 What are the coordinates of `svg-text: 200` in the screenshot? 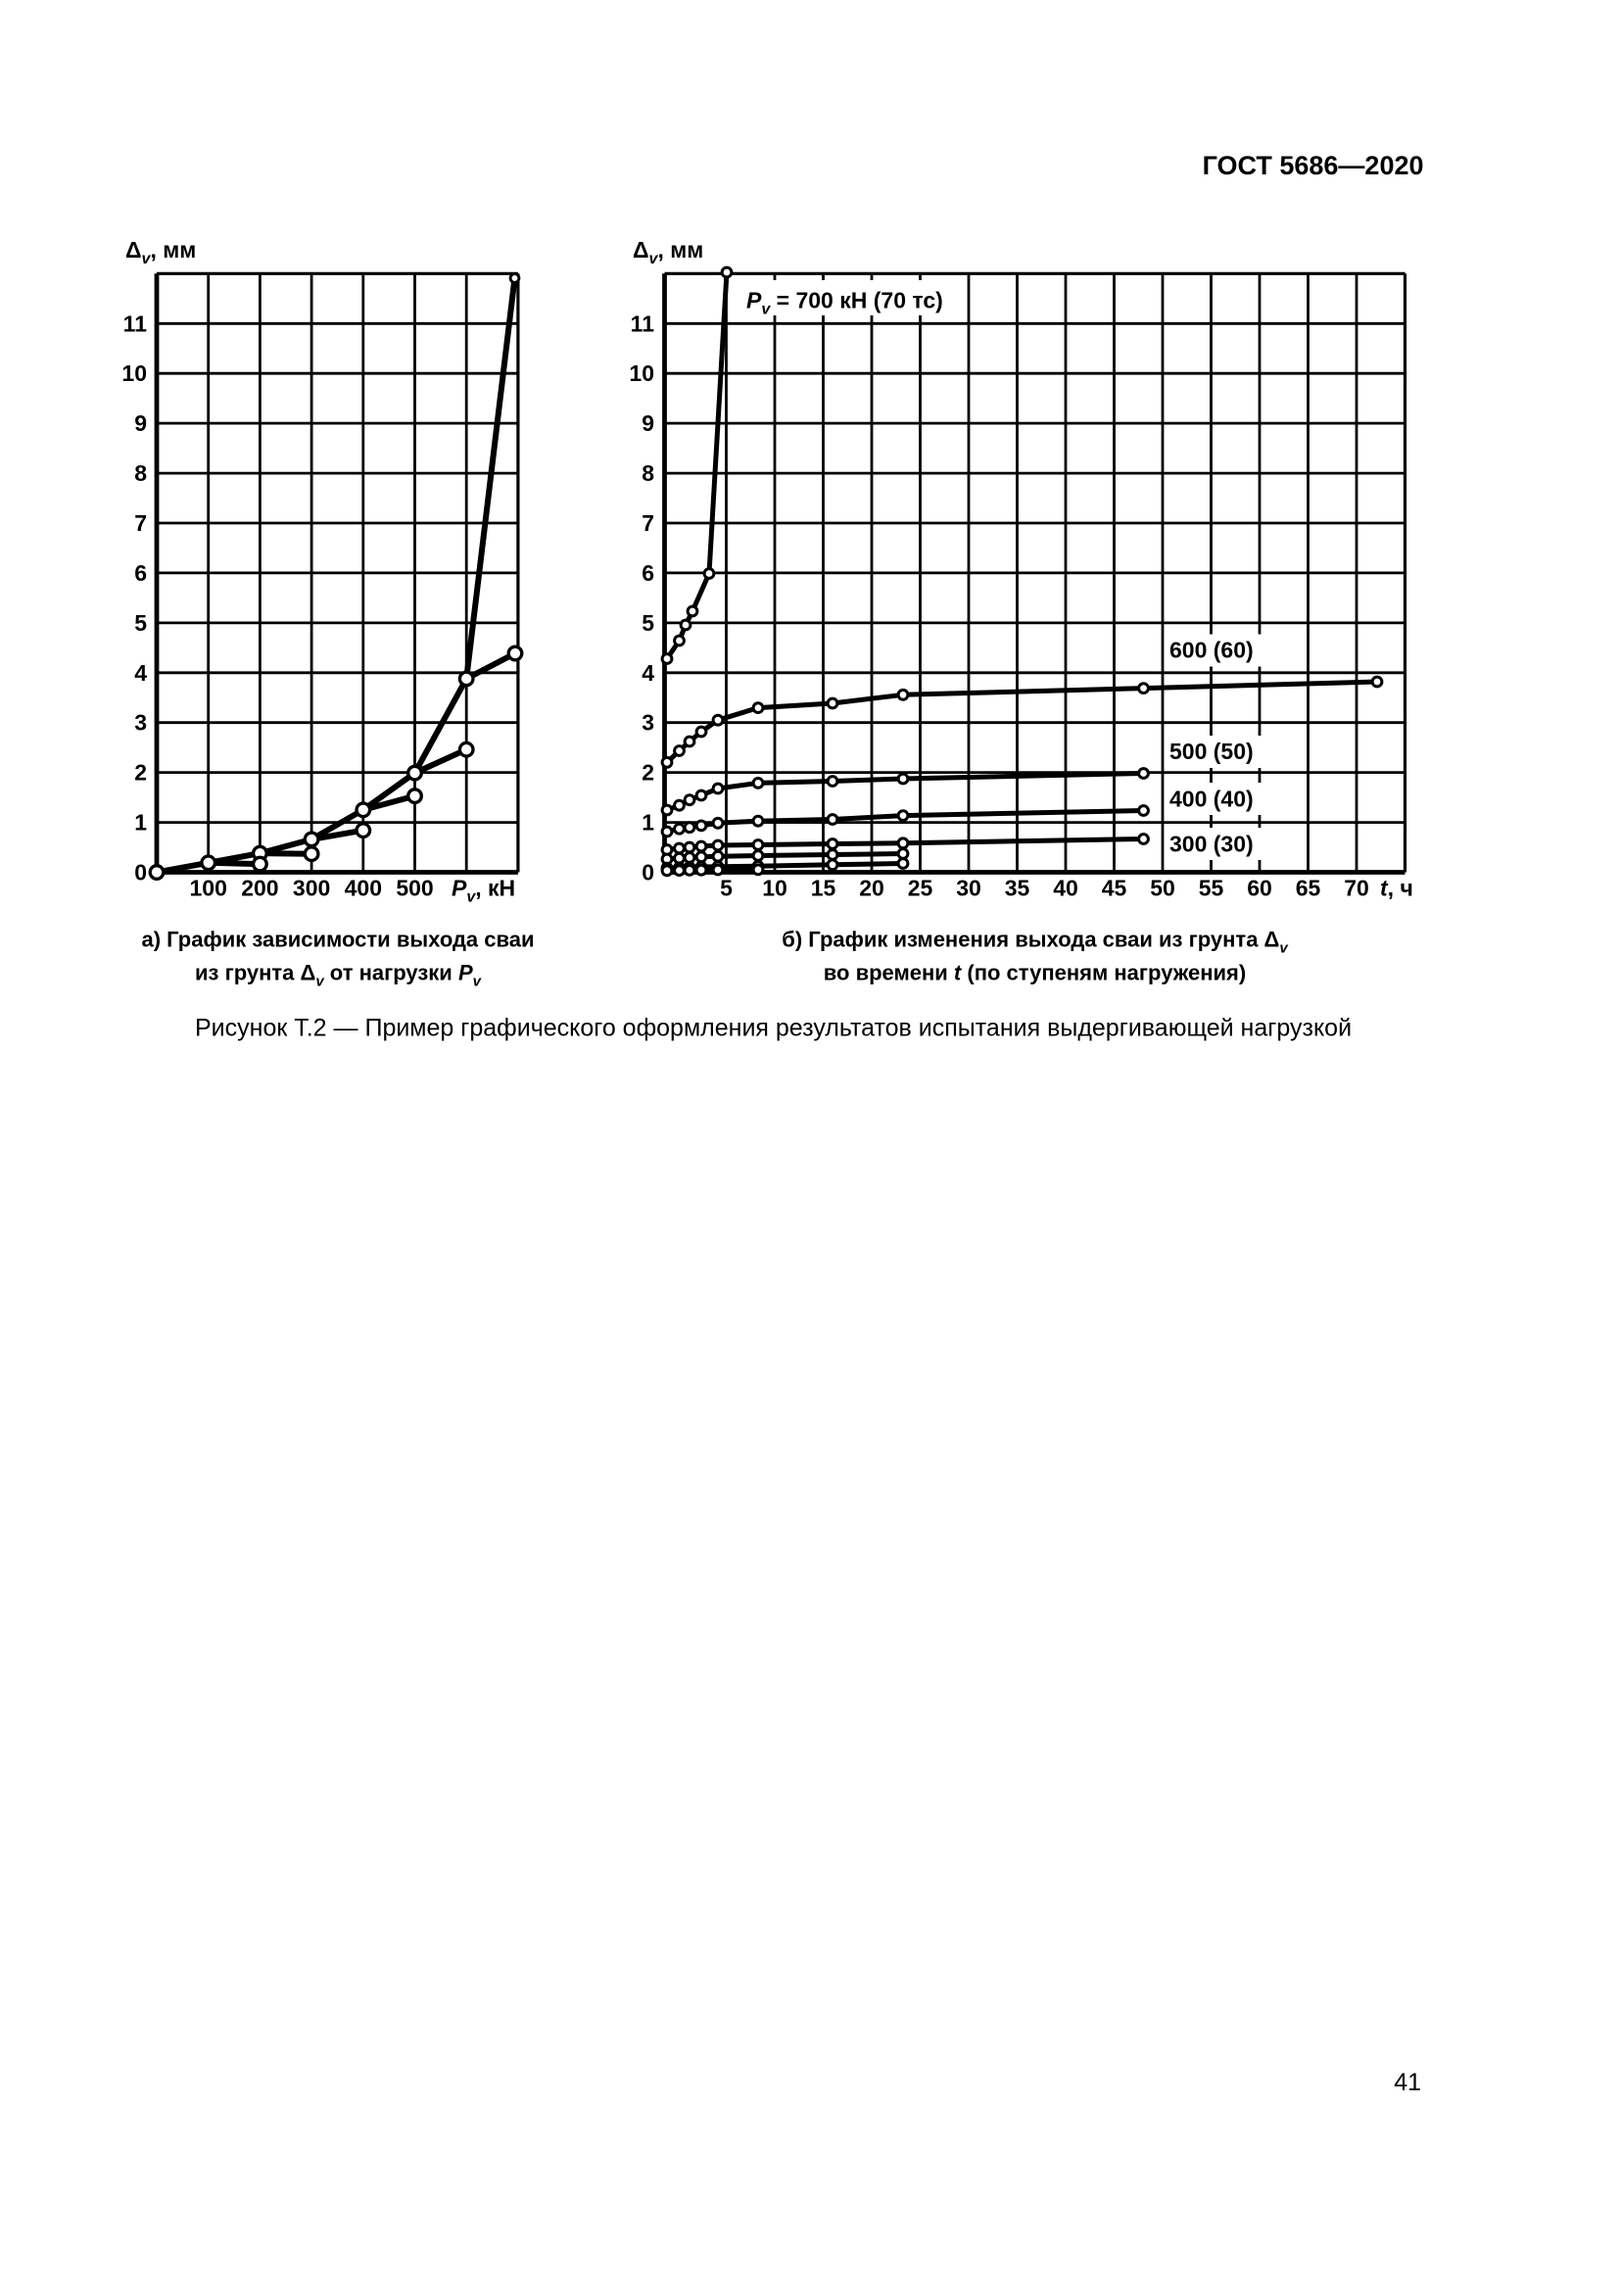 It's located at (259, 888).